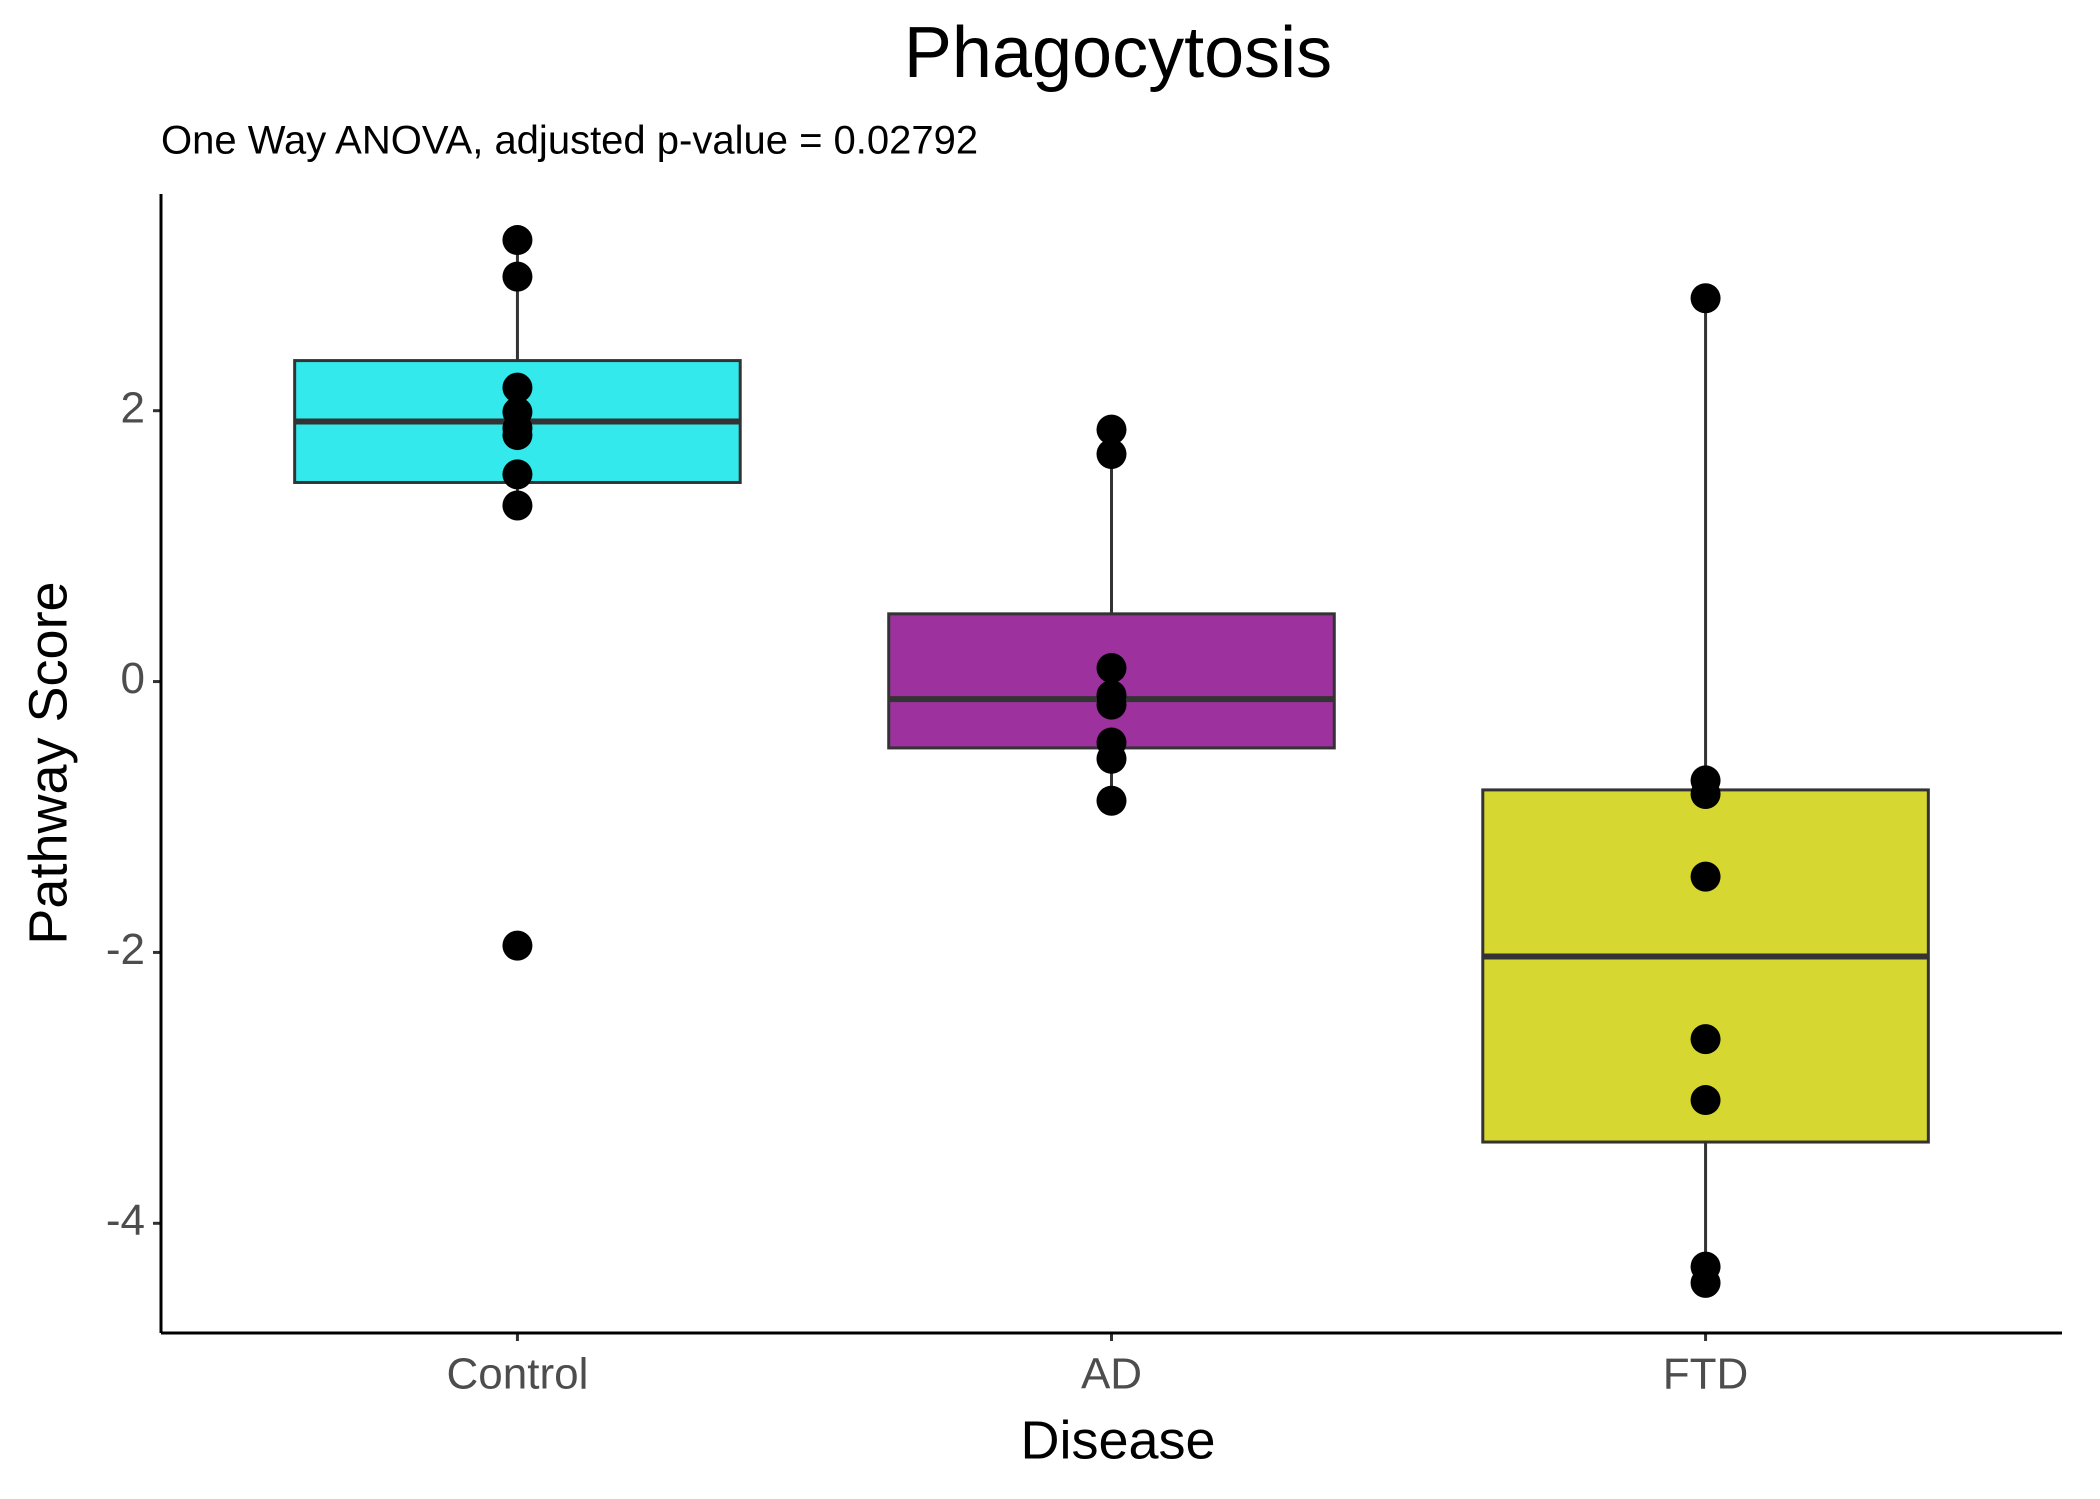  What do you see at coordinates (1706, 1374) in the screenshot?
I see `x-tick-label: FTD` at bounding box center [1706, 1374].